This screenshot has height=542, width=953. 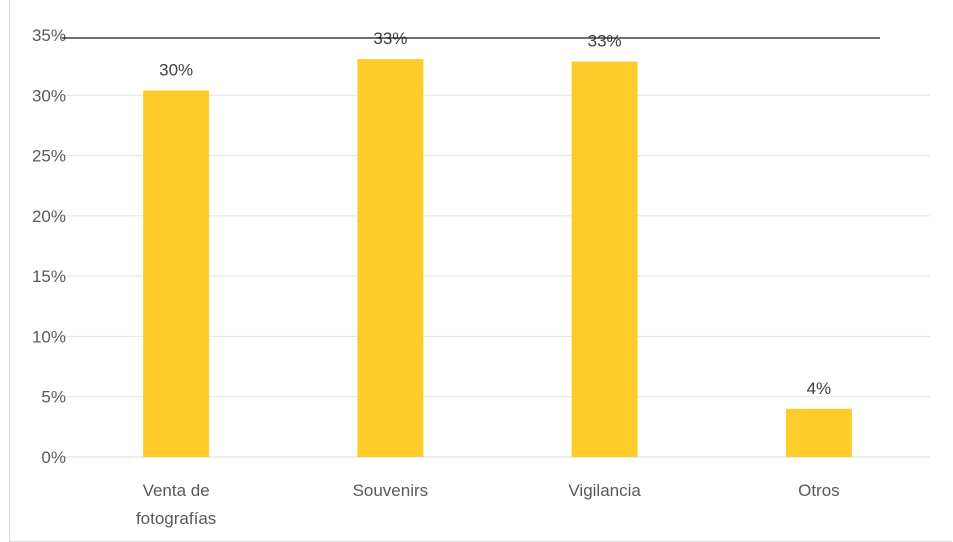 I want to click on category-label: Souvenirs, so click(x=391, y=490).